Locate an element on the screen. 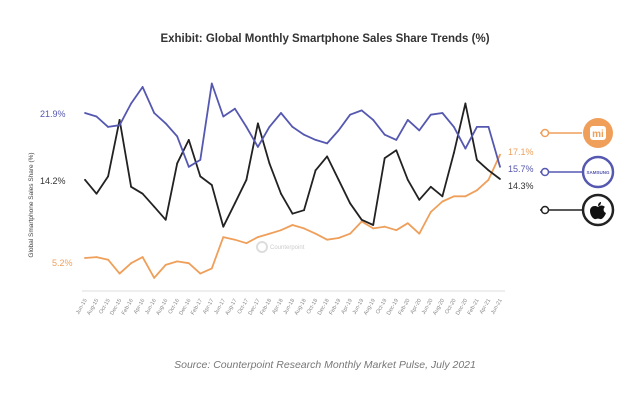 This screenshot has height=417, width=641. start-label-xiaomi: 5.2% is located at coordinates (62, 263).